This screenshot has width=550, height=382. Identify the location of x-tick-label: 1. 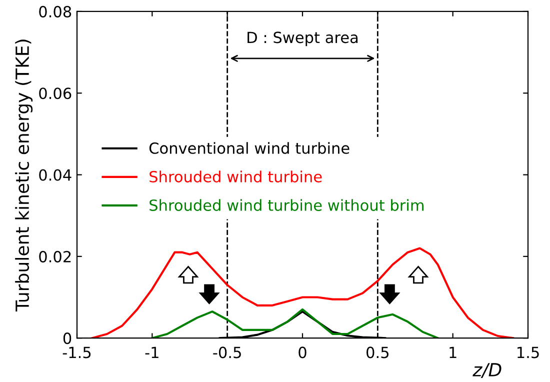
(453, 352).